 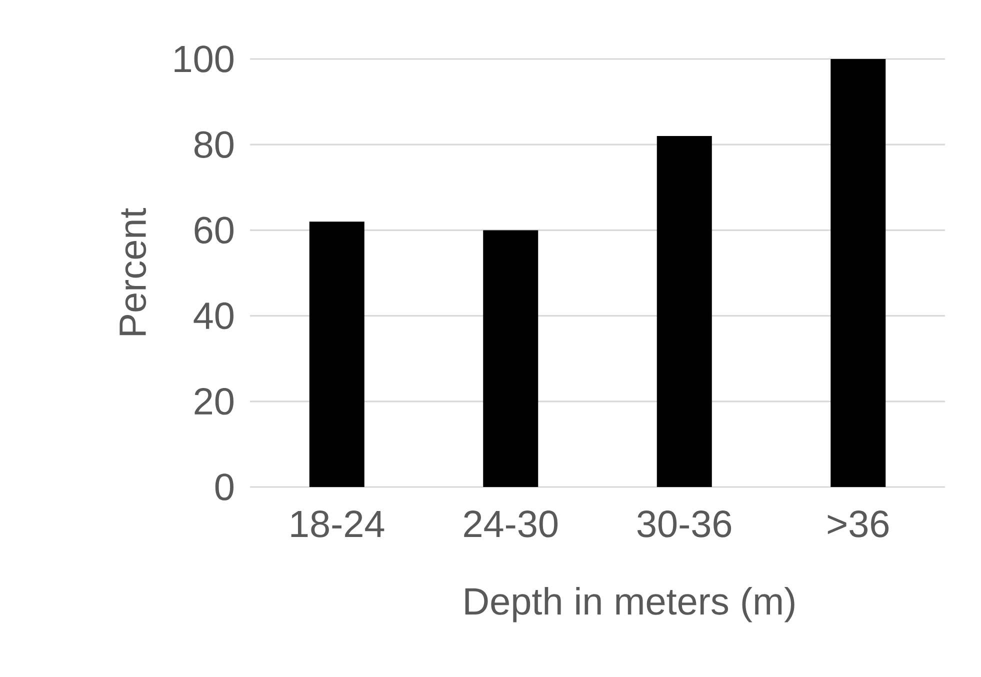 What do you see at coordinates (204, 59) in the screenshot?
I see `y-tick-label: 100` at bounding box center [204, 59].